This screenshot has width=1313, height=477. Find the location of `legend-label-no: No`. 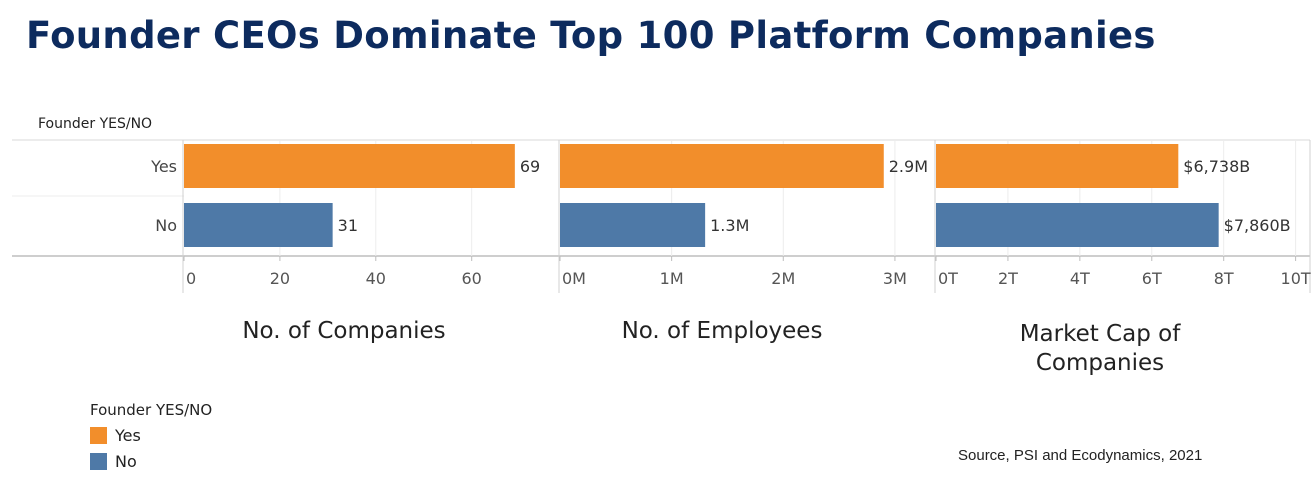

legend-label-no: No is located at coordinates (126, 461).